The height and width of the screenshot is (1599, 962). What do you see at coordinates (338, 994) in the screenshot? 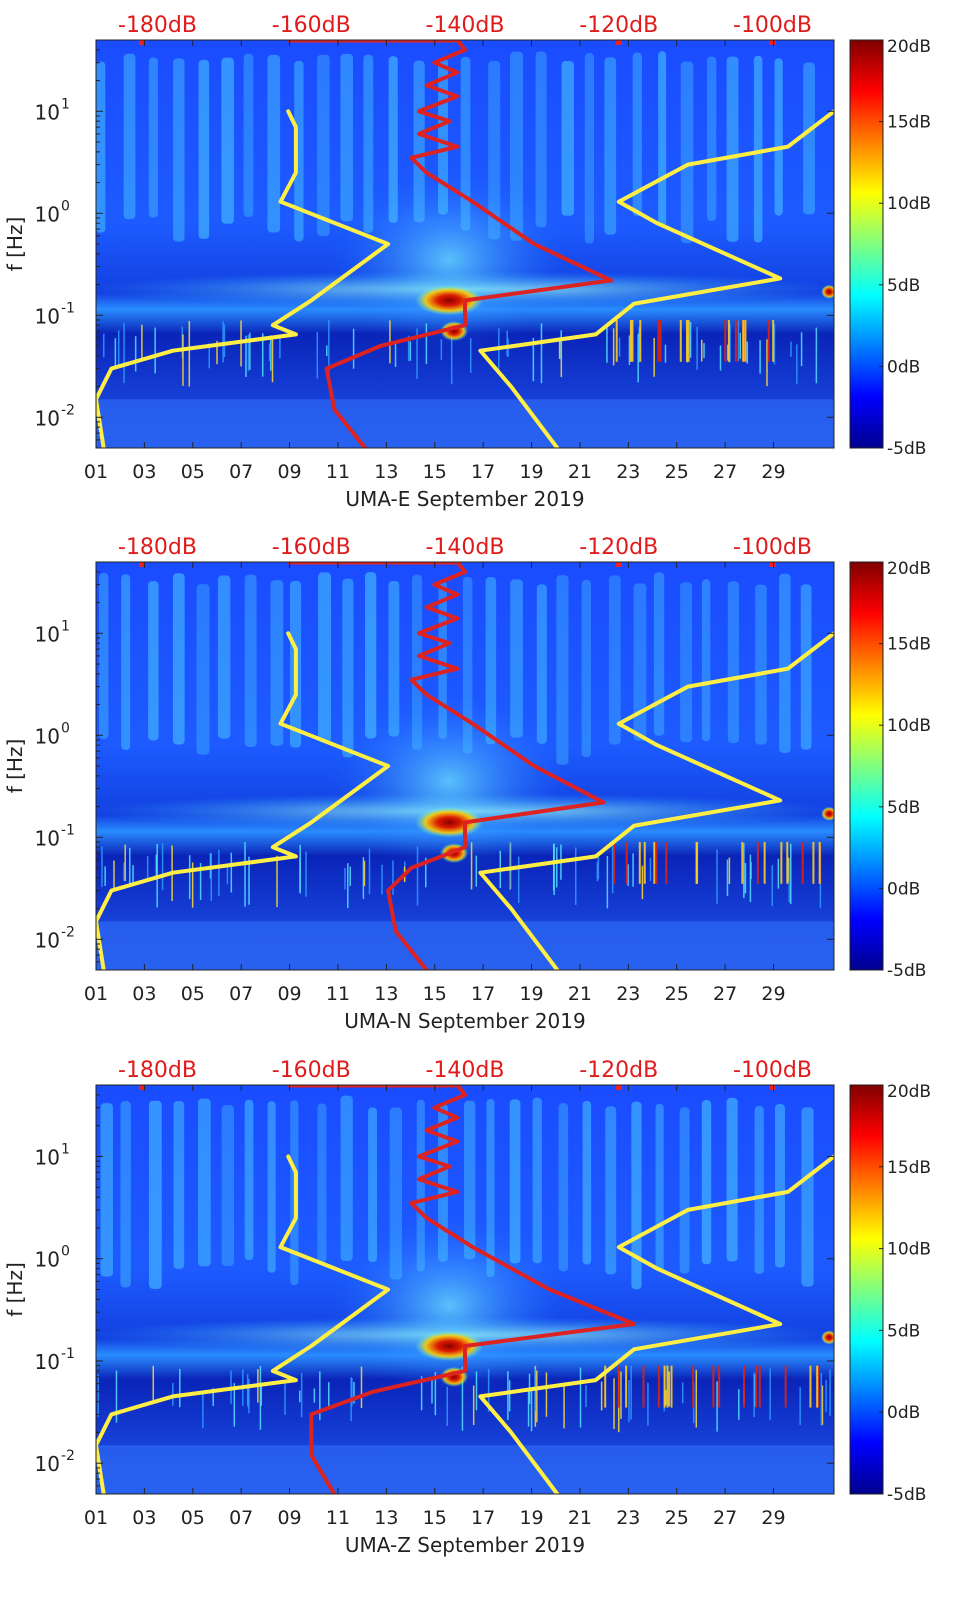
I see `x-tick-label: 11` at bounding box center [338, 994].